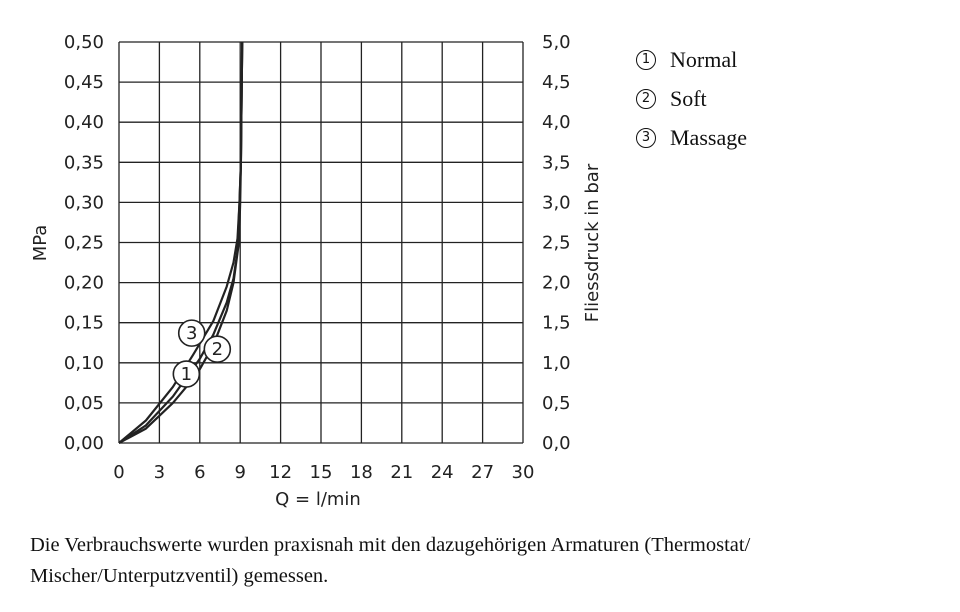 The height and width of the screenshot is (612, 960). Describe the element at coordinates (523, 472) in the screenshot. I see `x-tick-label: 30` at that location.